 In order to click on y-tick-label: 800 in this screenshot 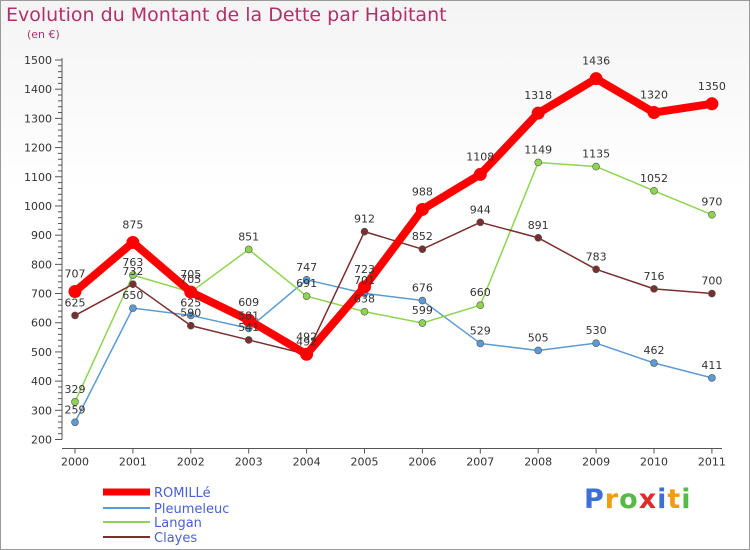, I will do `click(41, 264)`.